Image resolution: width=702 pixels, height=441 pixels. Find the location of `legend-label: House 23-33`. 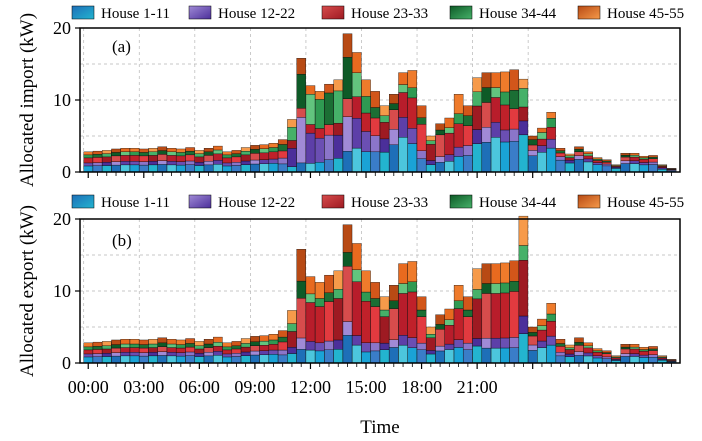

legend-label: House 23-33 is located at coordinates (389, 14).